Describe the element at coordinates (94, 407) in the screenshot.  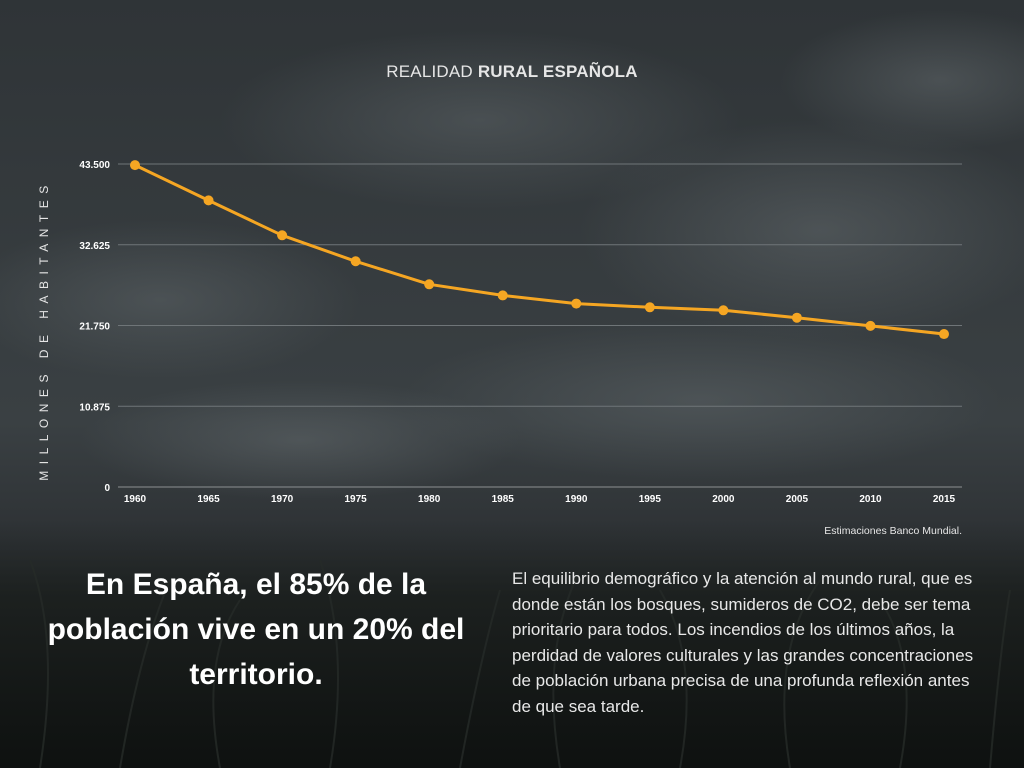
I see `y-tick-label: 10.875` at that location.